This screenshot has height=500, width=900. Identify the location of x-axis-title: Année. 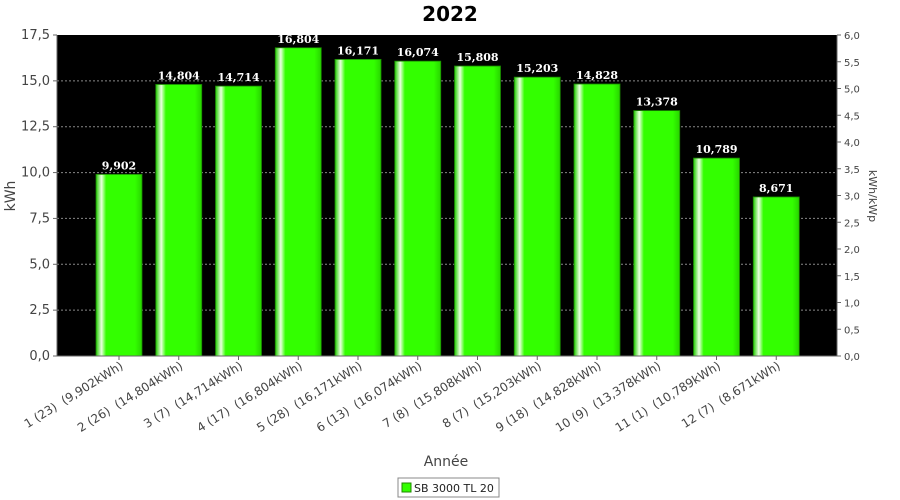
(446, 462).